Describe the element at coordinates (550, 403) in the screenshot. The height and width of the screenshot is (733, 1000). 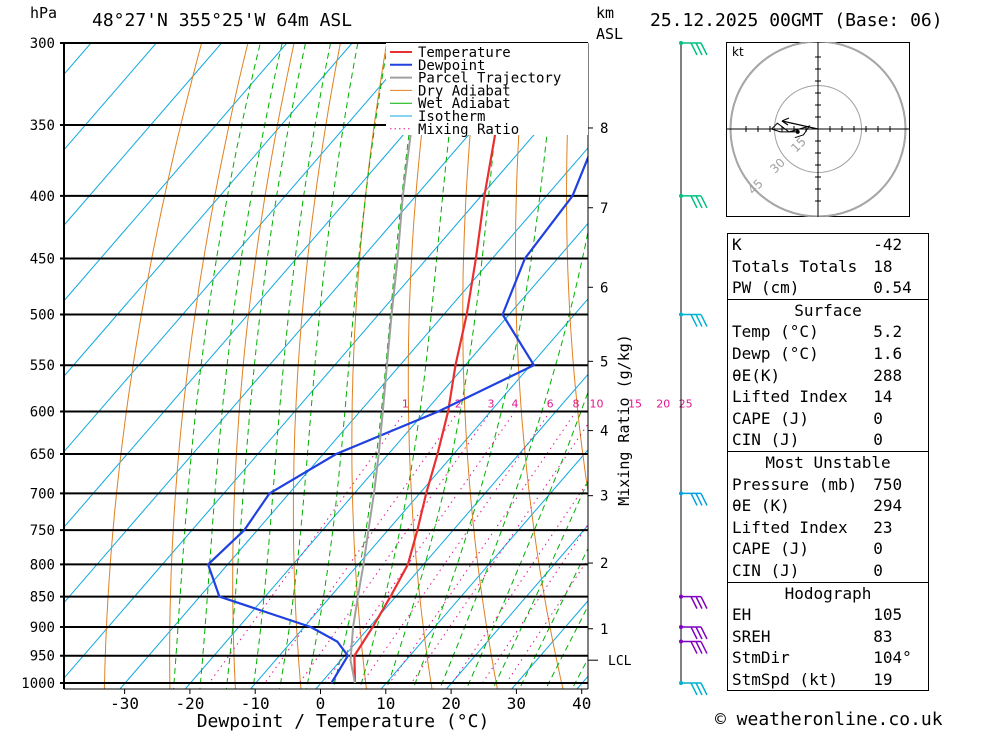
I see `mixing-ratio-label: 6` at that location.